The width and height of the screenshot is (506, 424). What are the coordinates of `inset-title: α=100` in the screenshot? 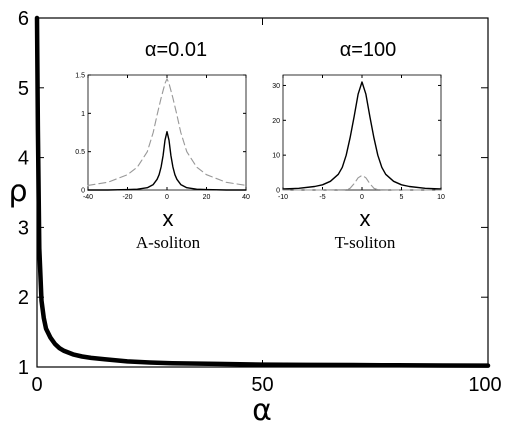 It's located at (368, 50).